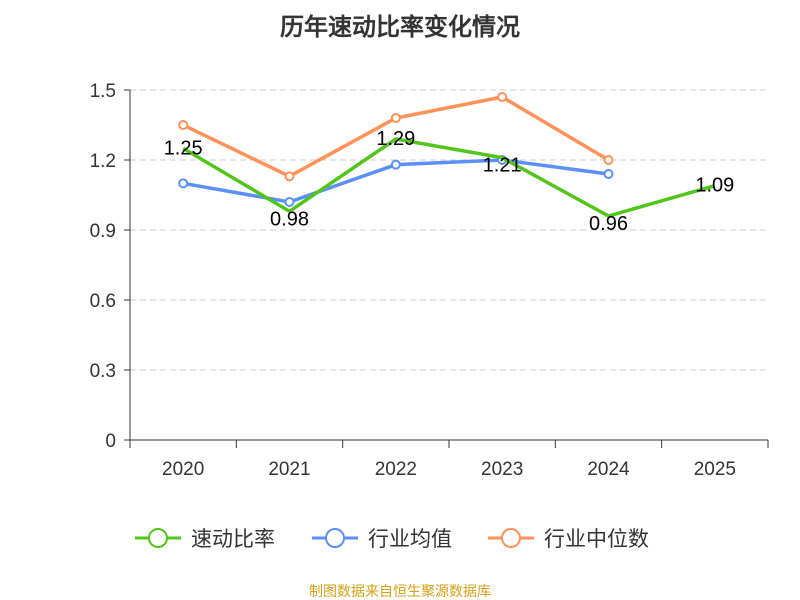 This screenshot has width=800, height=600. What do you see at coordinates (596, 539) in the screenshot?
I see `legend-label: 行业中位数` at bounding box center [596, 539].